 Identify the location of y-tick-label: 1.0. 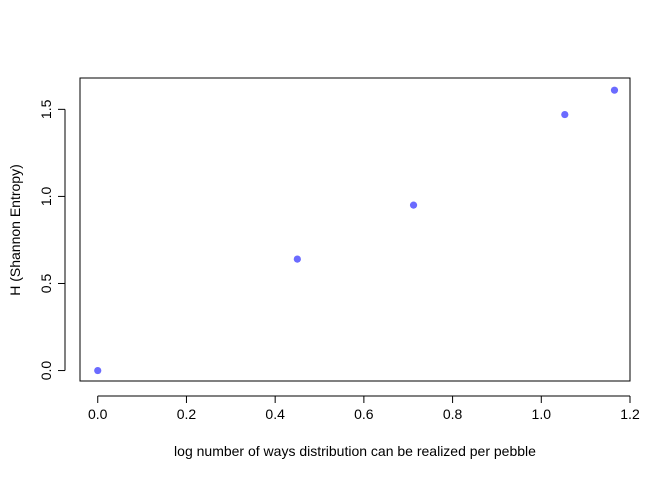
(46, 196).